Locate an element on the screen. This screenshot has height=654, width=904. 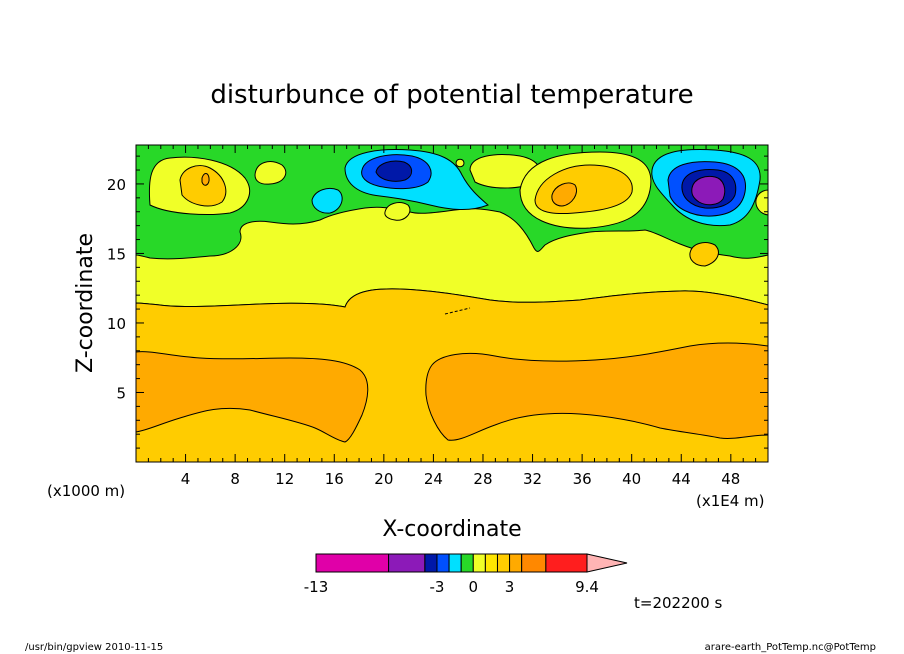
x-tick-label: 36 is located at coordinates (582, 479).